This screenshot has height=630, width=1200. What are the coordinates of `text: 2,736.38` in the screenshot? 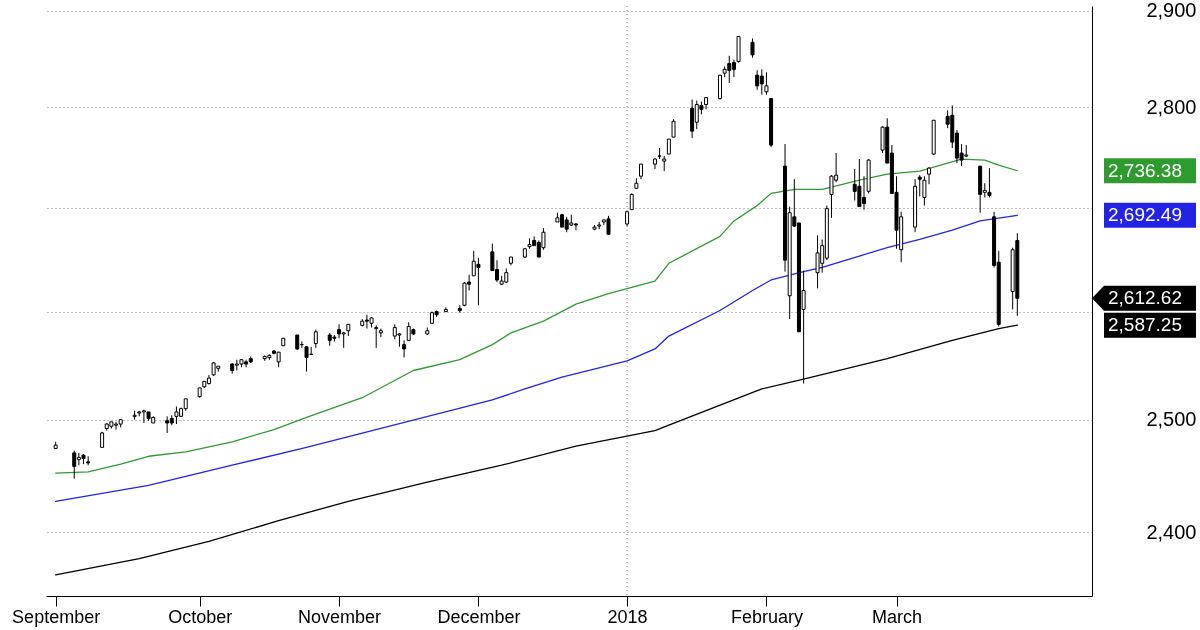 It's located at (1145, 170).